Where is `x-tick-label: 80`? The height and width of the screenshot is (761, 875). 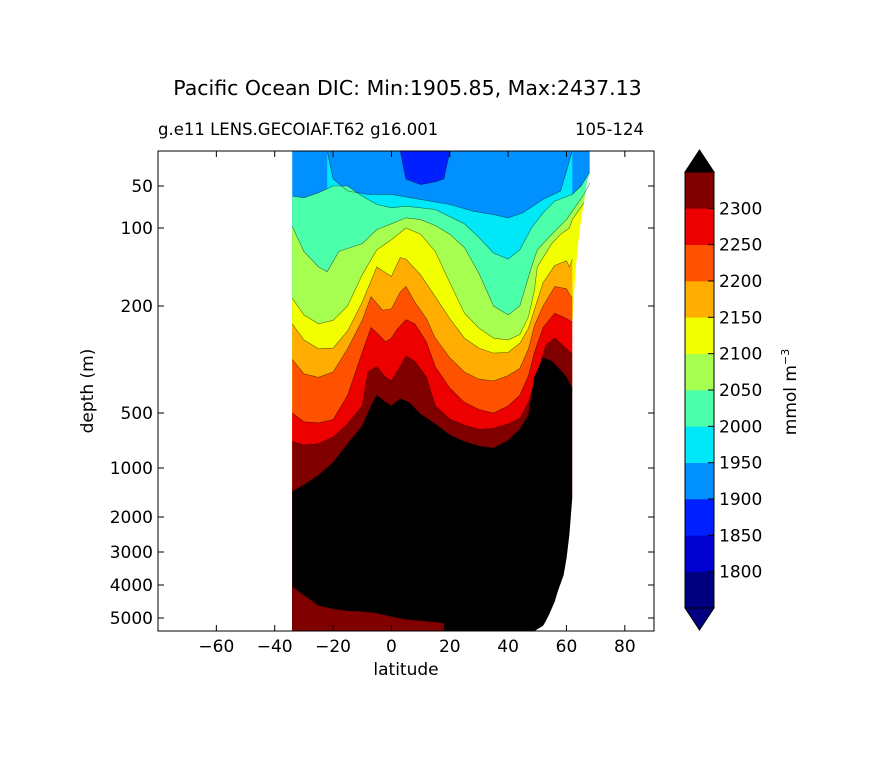
x-tick-label: 80 is located at coordinates (625, 647).